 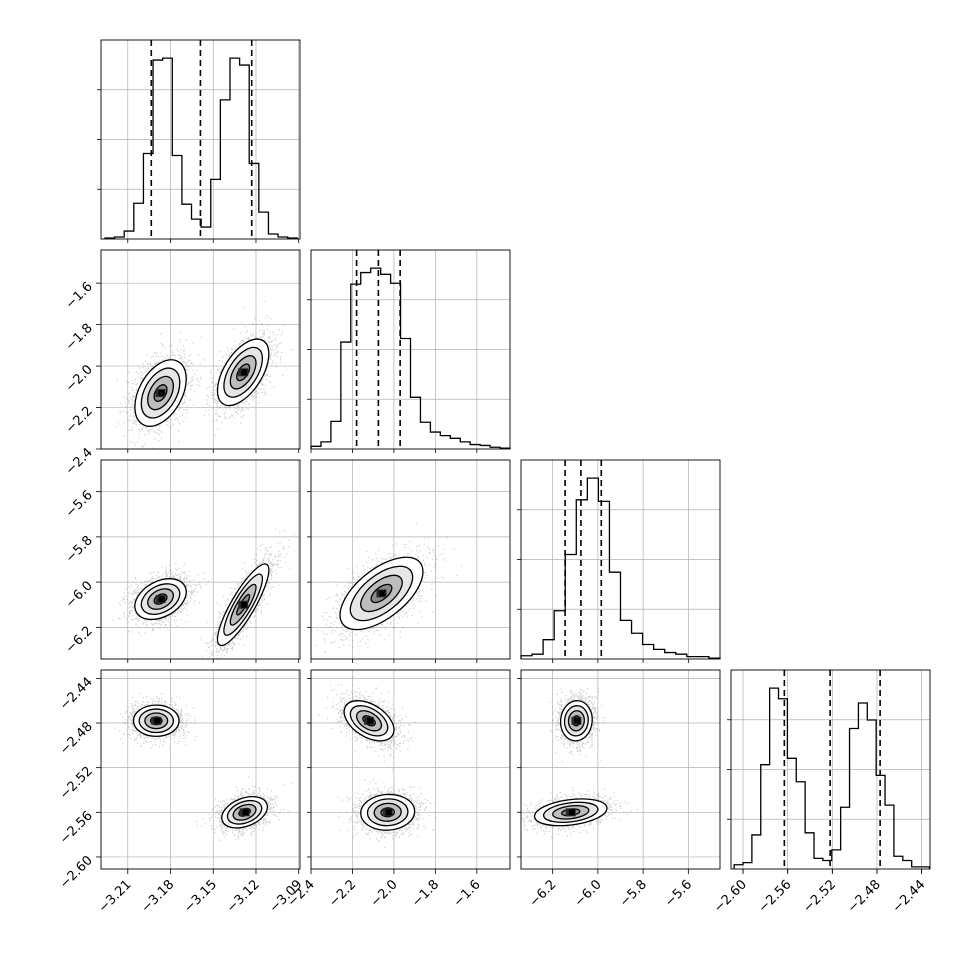 What do you see at coordinates (819, 896) in the screenshot?
I see `x-tick-label-3-2: −2.52` at bounding box center [819, 896].